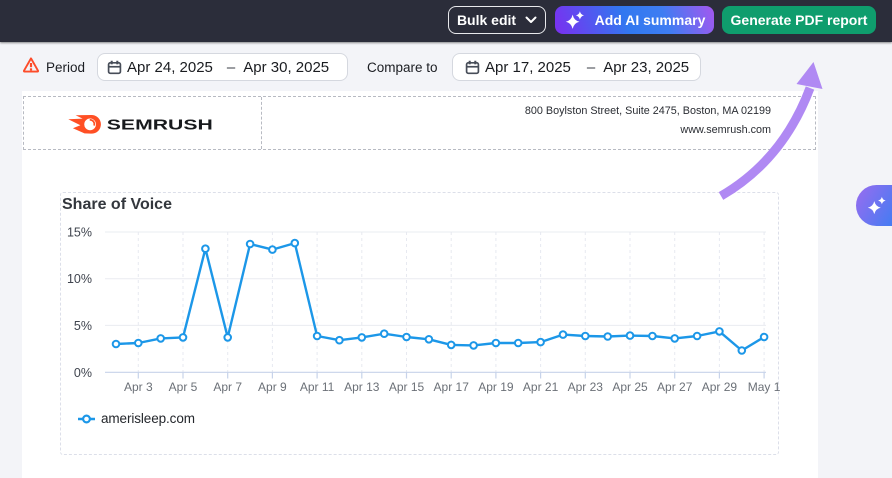  Describe the element at coordinates (227, 387) in the screenshot. I see `svg-text: Apr 7` at that location.